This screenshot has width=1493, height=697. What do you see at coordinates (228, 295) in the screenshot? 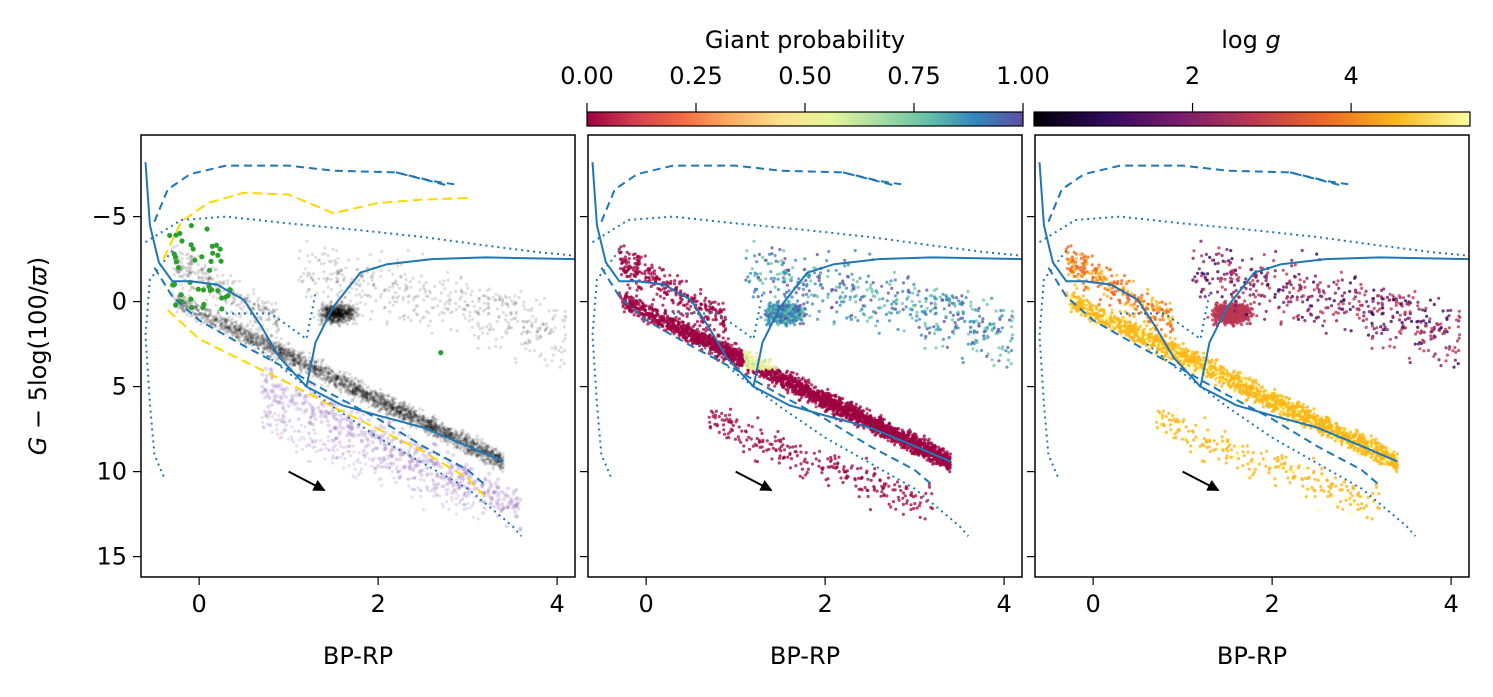
I see `star-point-green` at bounding box center [228, 295].